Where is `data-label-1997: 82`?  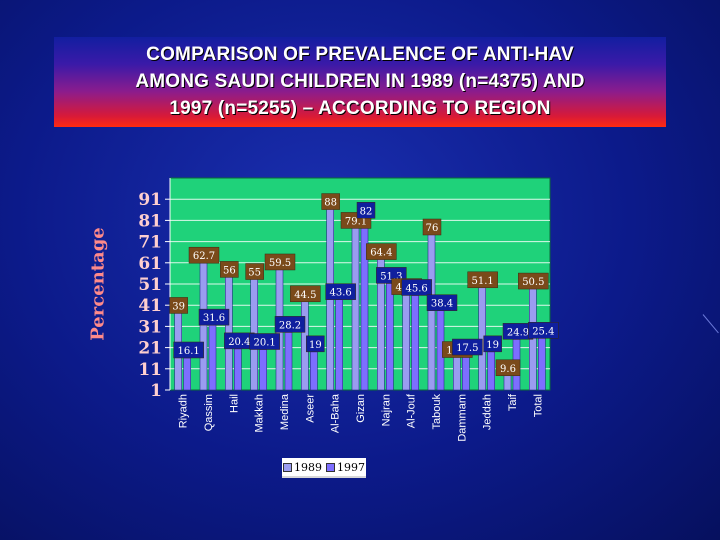 data-label-1997: 82 is located at coordinates (366, 211).